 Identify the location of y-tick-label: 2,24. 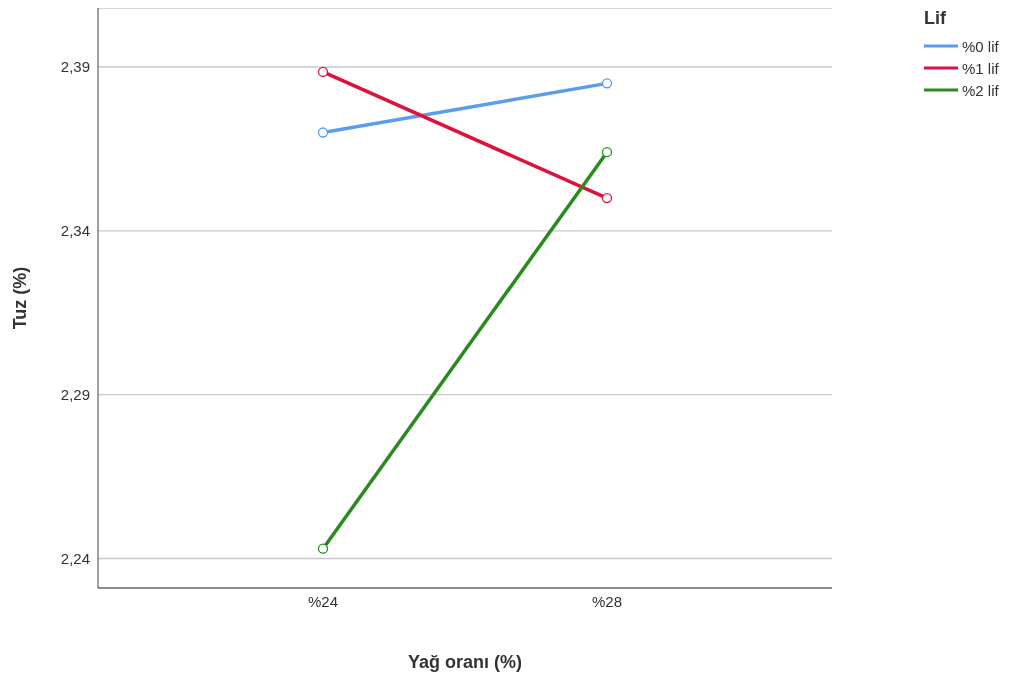
(75, 558).